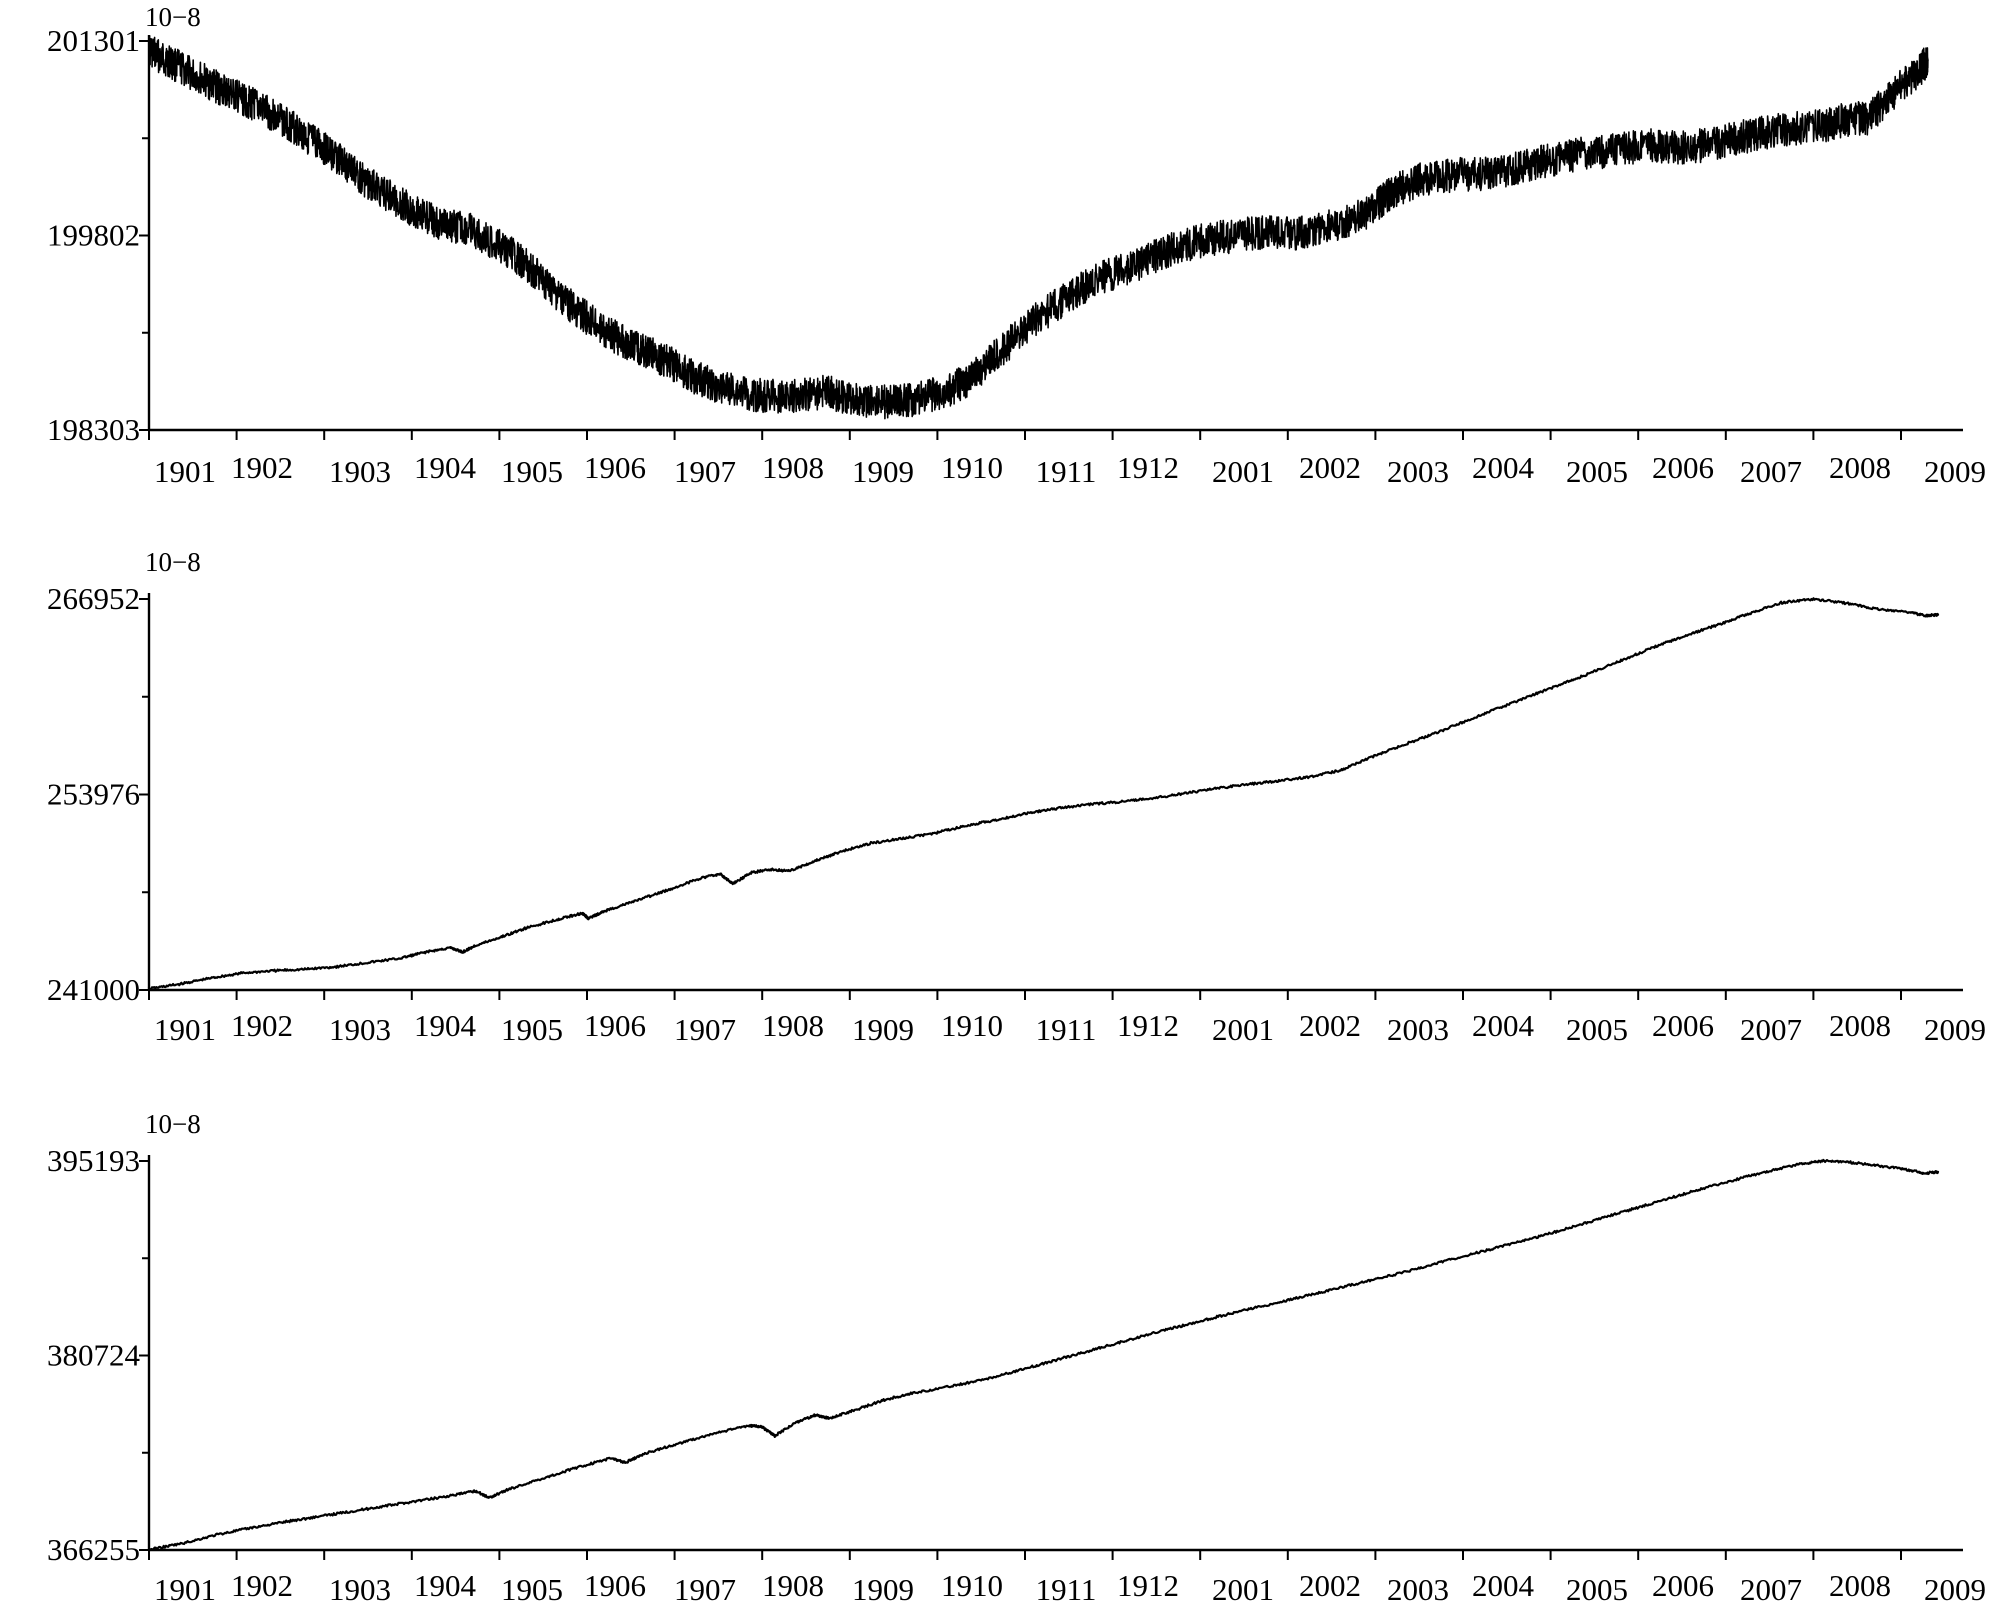 The width and height of the screenshot is (1999, 1610). Describe the element at coordinates (93, 1549) in the screenshot. I see `y-tick-label: 366255` at that location.